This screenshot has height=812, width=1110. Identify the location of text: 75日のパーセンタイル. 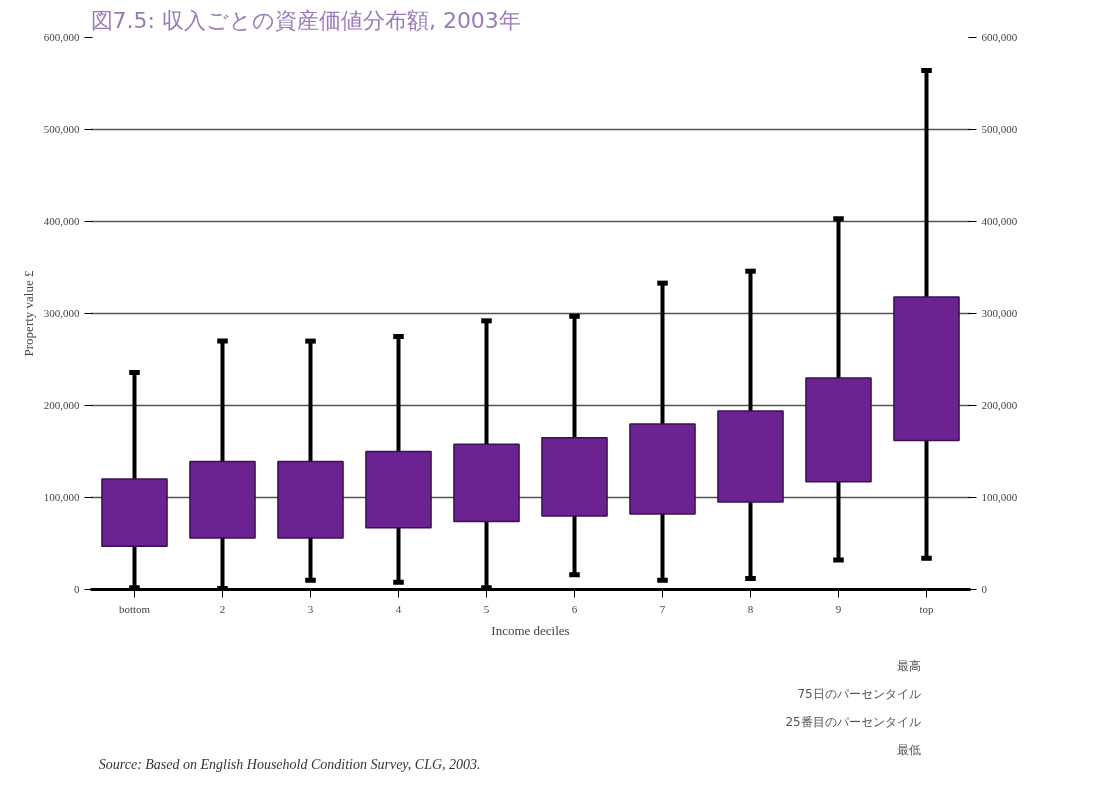
(859, 694).